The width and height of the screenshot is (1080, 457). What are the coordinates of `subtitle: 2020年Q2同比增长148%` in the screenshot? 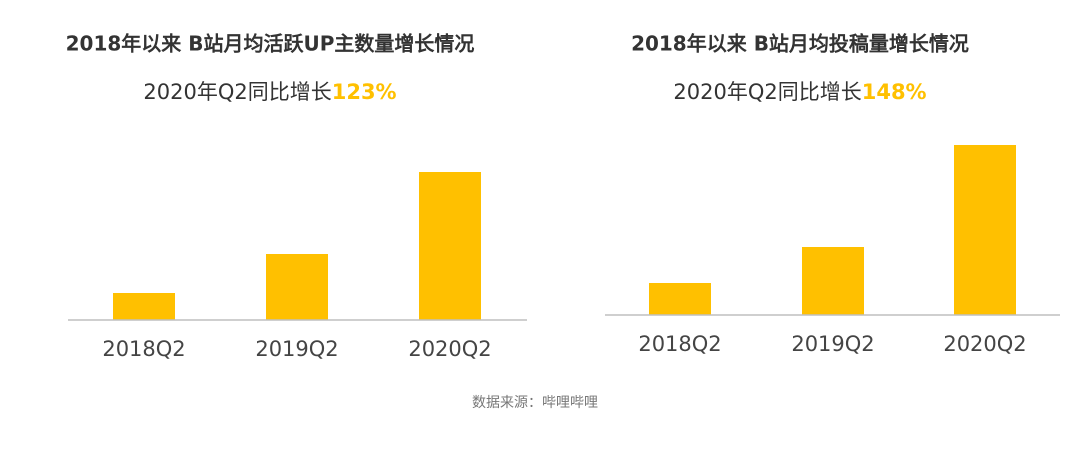 It's located at (799, 92).